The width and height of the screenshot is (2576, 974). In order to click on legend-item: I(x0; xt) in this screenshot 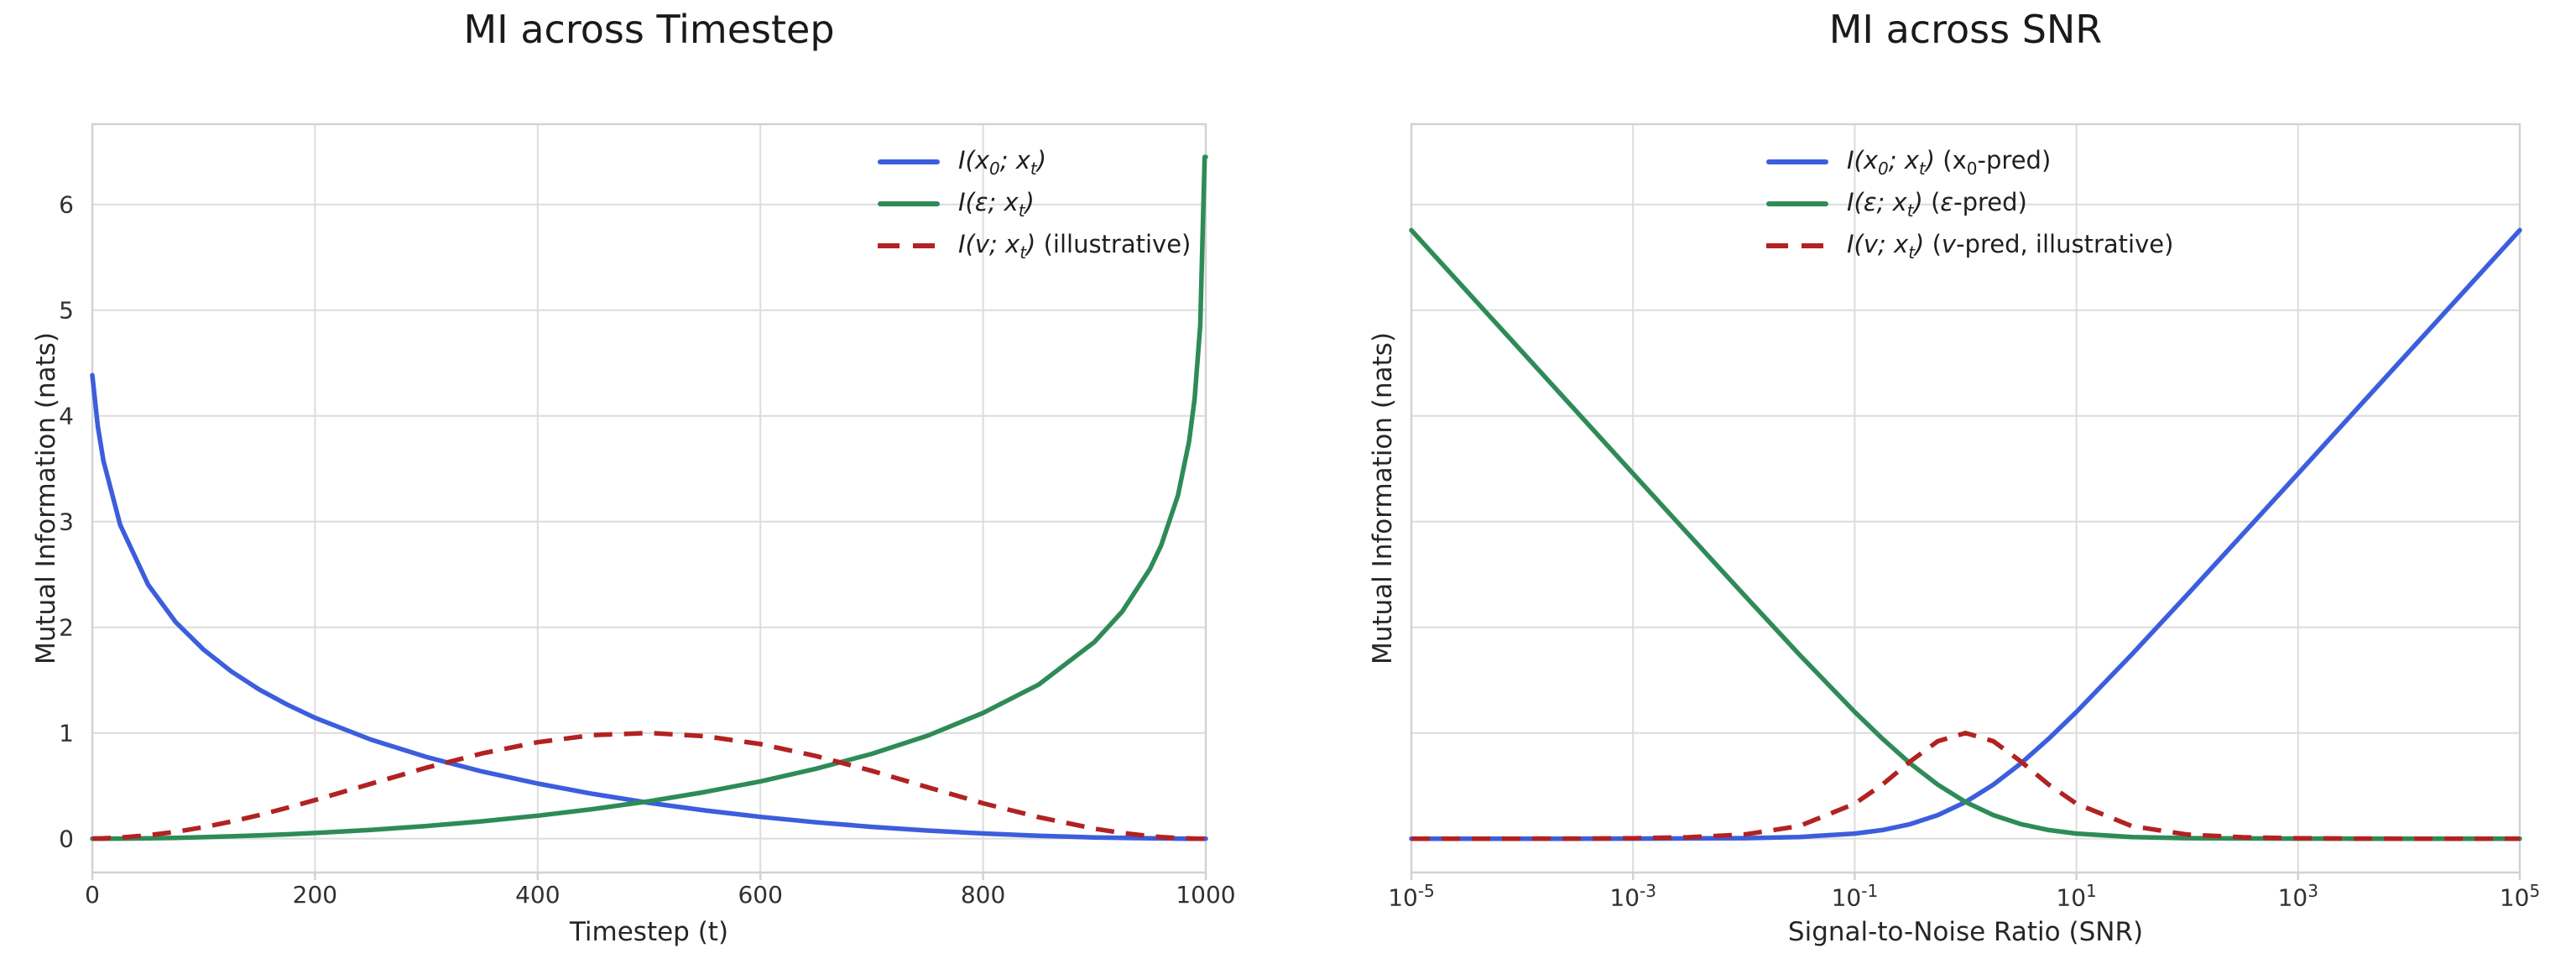, I will do `click(1034, 162)`.